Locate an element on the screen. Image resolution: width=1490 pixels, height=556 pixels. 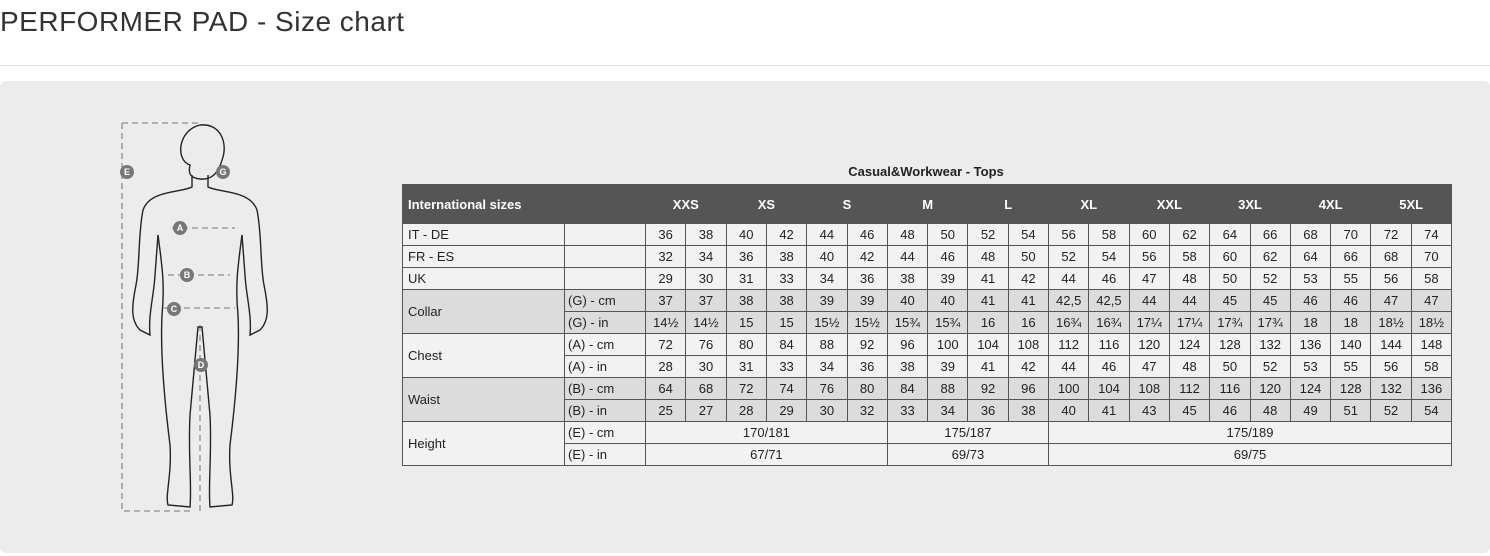
size-value: 30 is located at coordinates (706, 366).